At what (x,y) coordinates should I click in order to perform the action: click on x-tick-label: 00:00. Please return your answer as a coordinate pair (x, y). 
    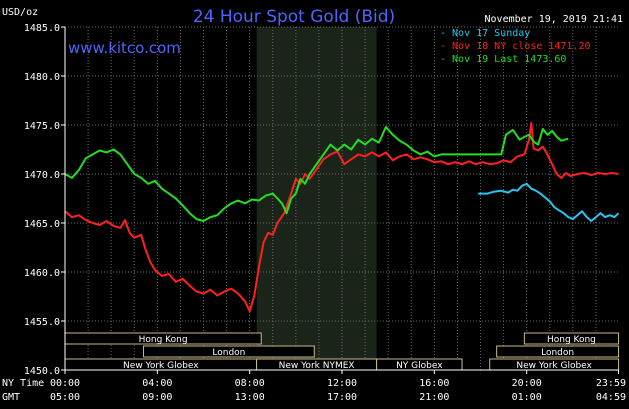
    Looking at the image, I should click on (65, 383).